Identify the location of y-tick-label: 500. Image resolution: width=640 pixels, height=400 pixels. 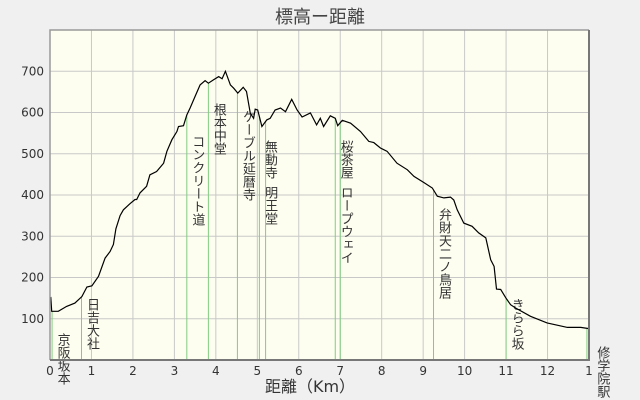
(32, 154).